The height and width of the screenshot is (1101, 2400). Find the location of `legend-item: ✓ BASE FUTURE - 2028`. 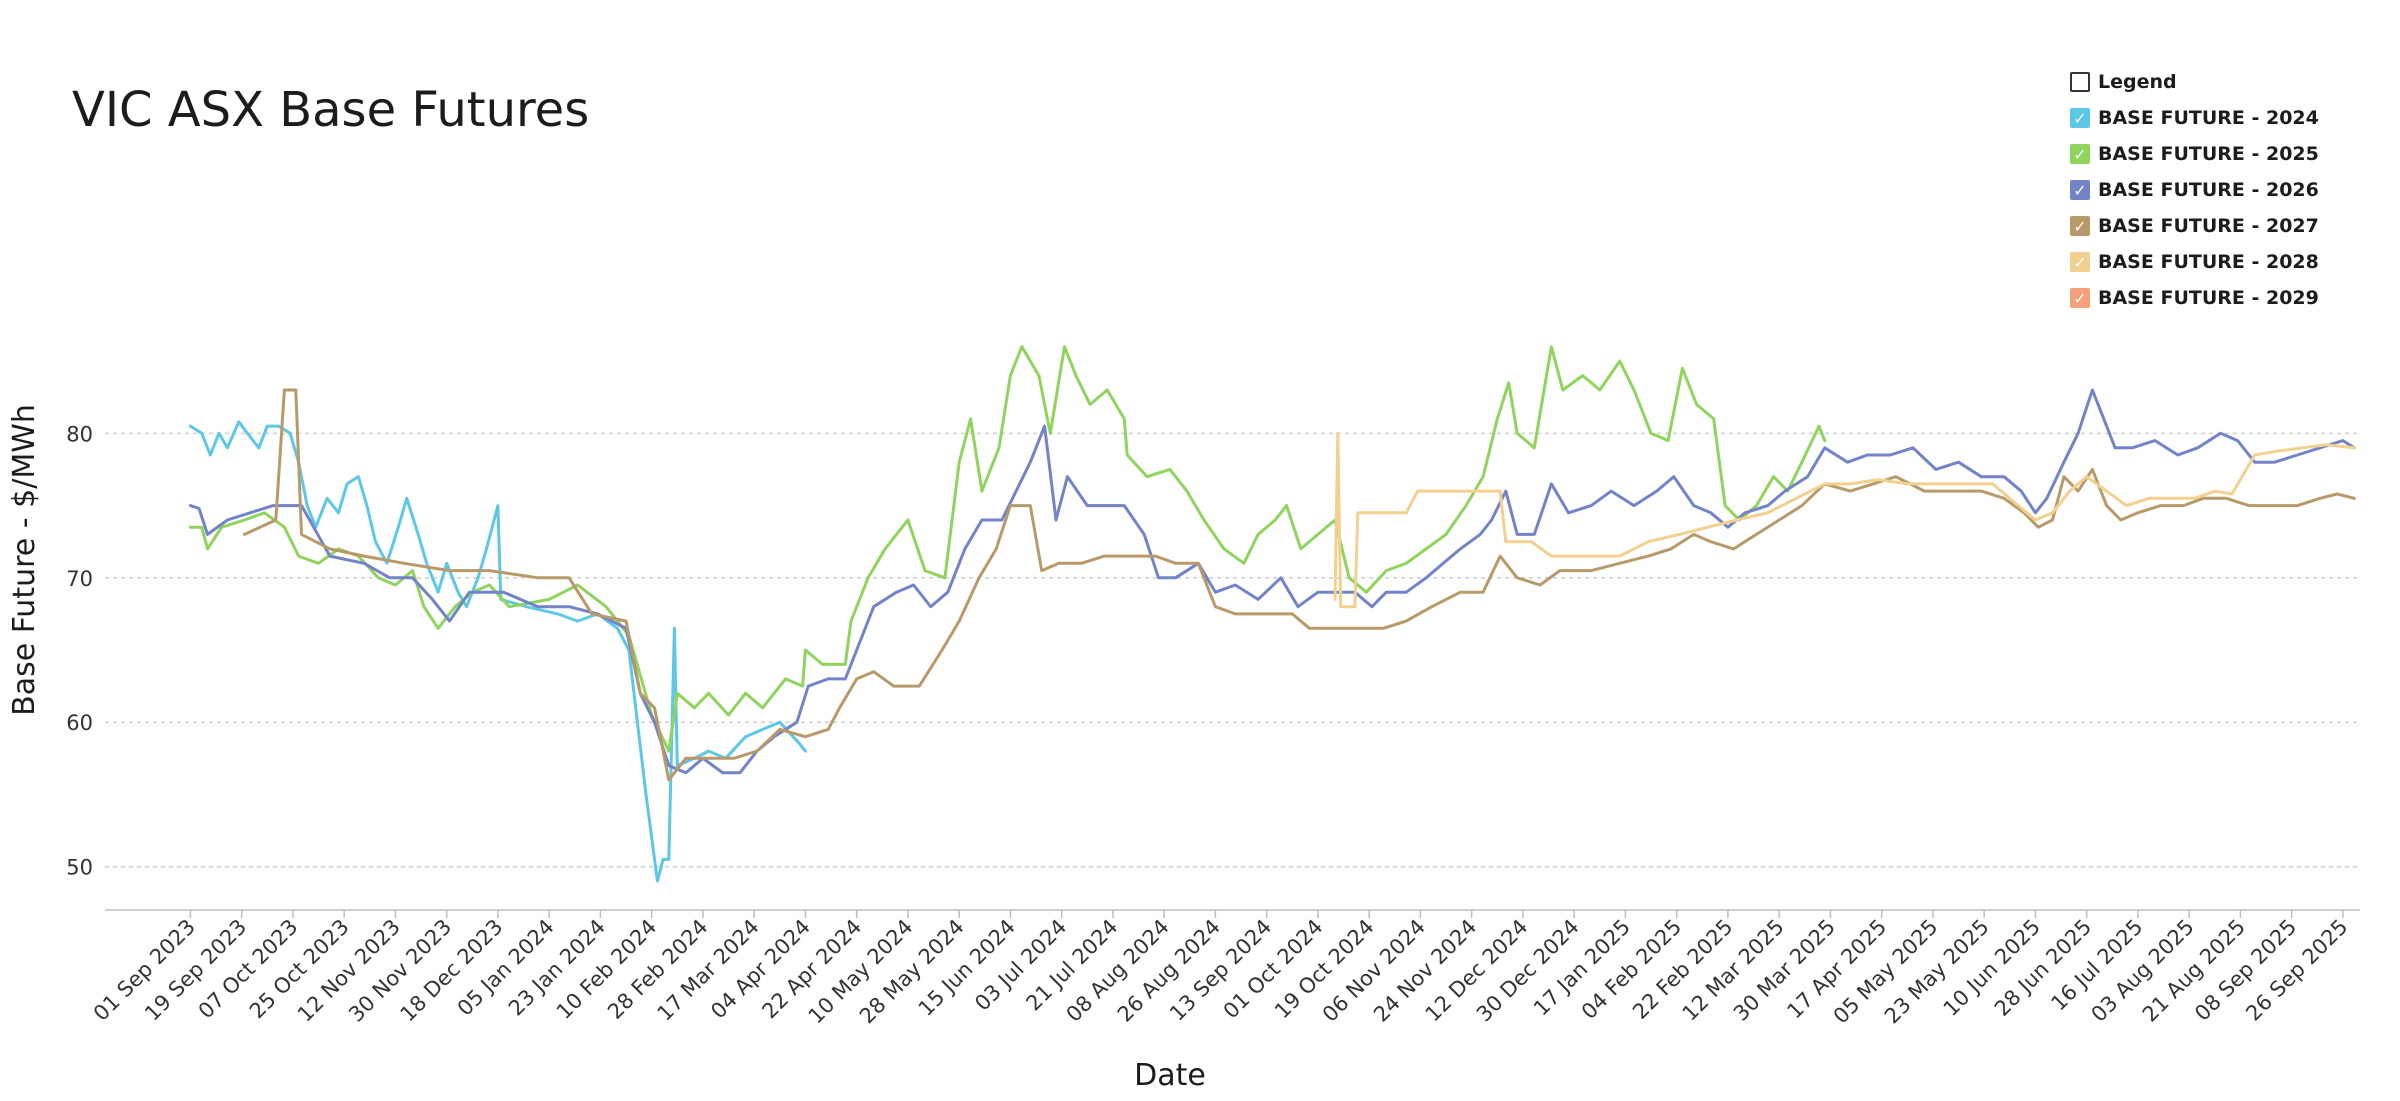

legend-item: ✓ BASE FUTURE - 2028 is located at coordinates (2194, 262).